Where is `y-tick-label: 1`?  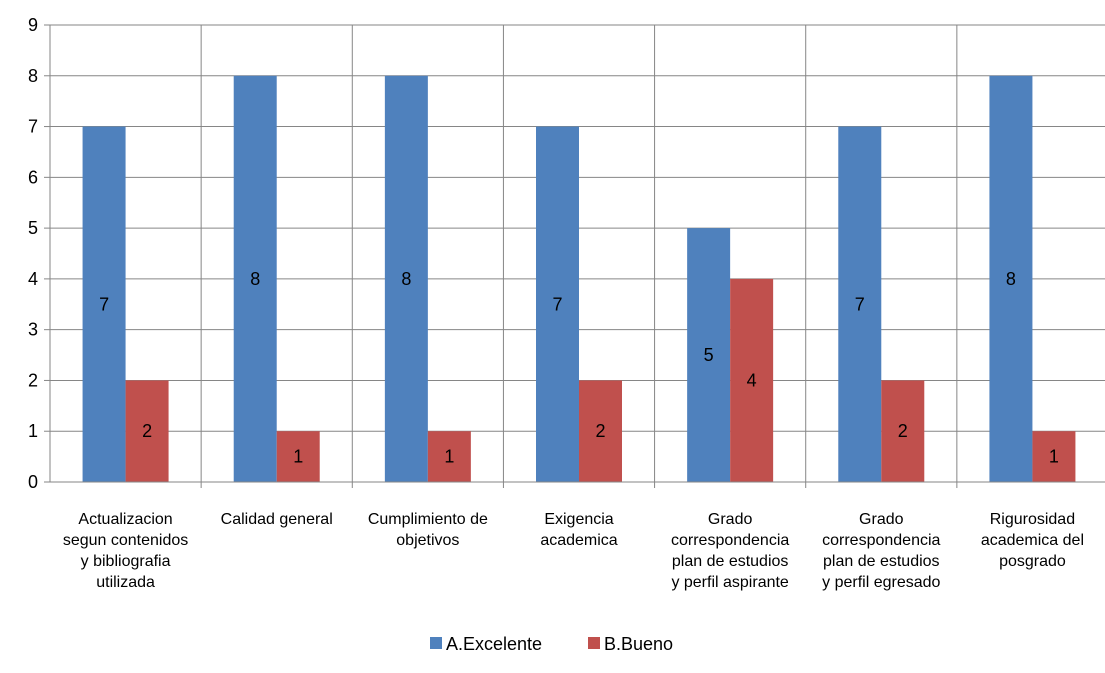 y-tick-label: 1 is located at coordinates (33, 431).